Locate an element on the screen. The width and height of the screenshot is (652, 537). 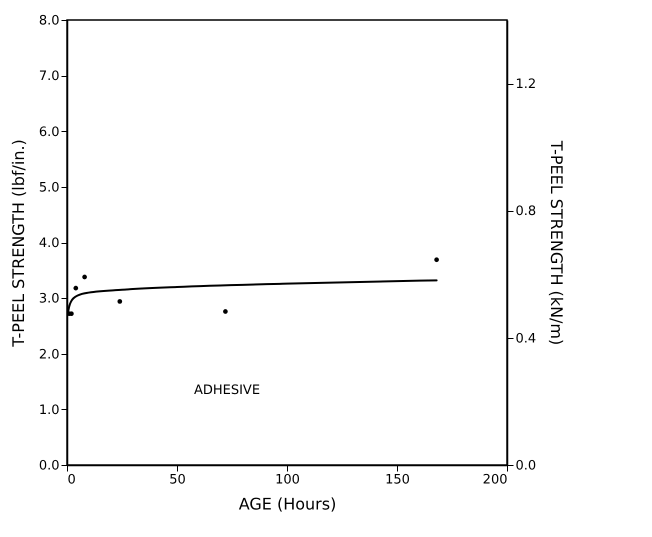
y-tick-label: 2.0 is located at coordinates (49, 354).